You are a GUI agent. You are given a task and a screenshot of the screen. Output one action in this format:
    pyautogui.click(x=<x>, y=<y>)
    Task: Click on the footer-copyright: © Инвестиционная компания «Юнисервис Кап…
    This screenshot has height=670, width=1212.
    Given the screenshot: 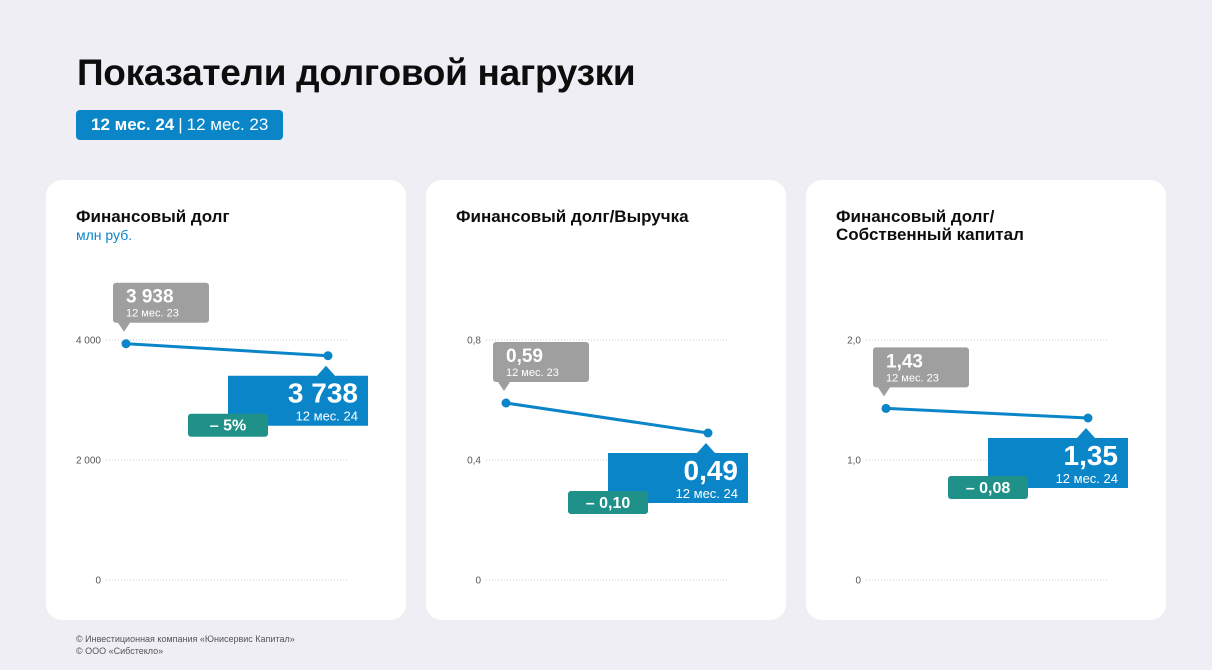 What is the action you would take?
    pyautogui.click(x=185, y=645)
    